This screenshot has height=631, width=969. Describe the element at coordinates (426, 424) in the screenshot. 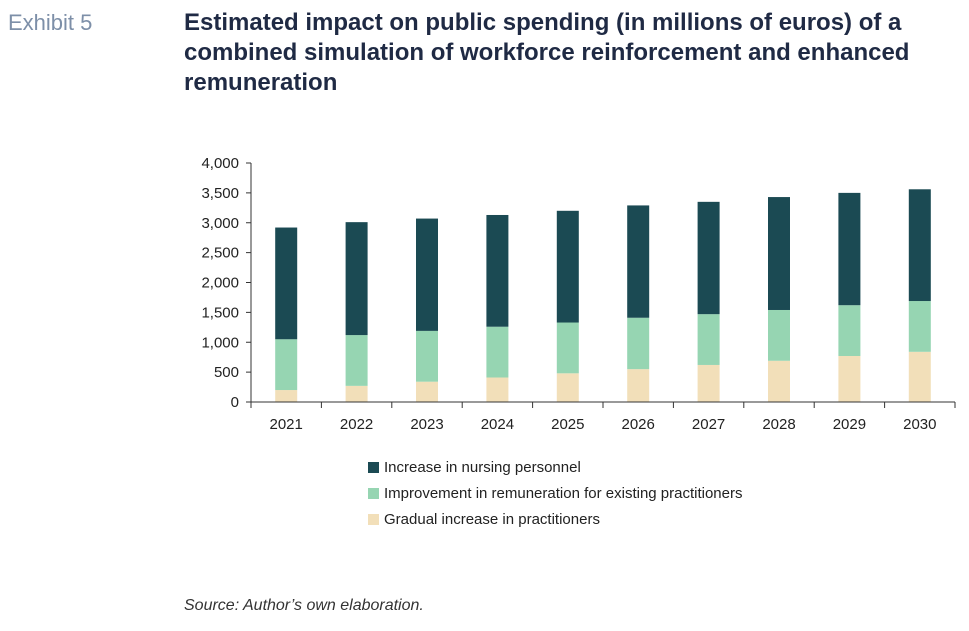

I see `x-tick-label: 2023` at that location.